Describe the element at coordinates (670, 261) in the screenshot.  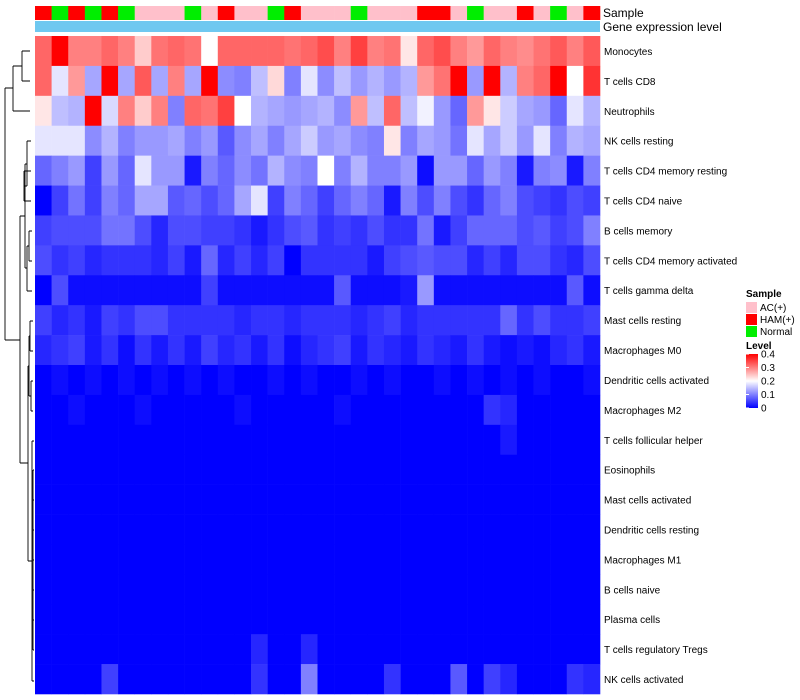
I see `row-label: T cells CD4 memory activated` at that location.